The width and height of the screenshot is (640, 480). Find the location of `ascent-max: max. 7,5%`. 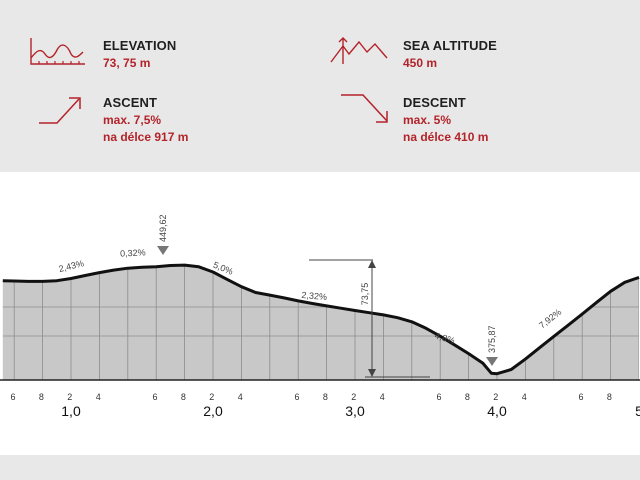

ascent-max: max. 7,5% is located at coordinates (132, 120).